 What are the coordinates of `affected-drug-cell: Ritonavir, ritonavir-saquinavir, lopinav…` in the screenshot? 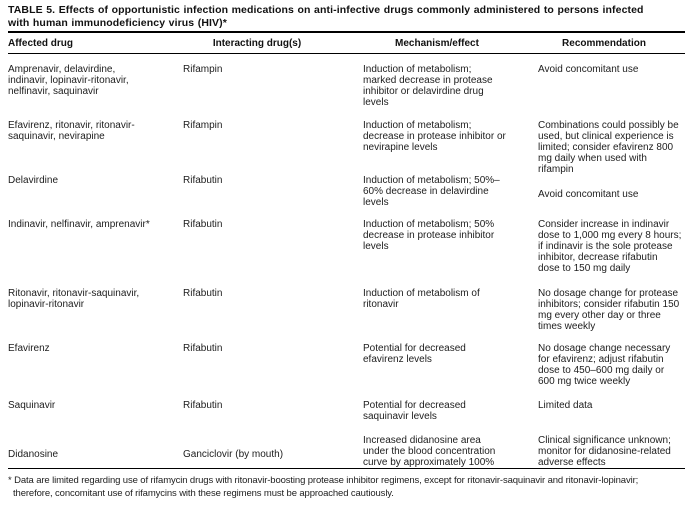 It's located at (74, 298).